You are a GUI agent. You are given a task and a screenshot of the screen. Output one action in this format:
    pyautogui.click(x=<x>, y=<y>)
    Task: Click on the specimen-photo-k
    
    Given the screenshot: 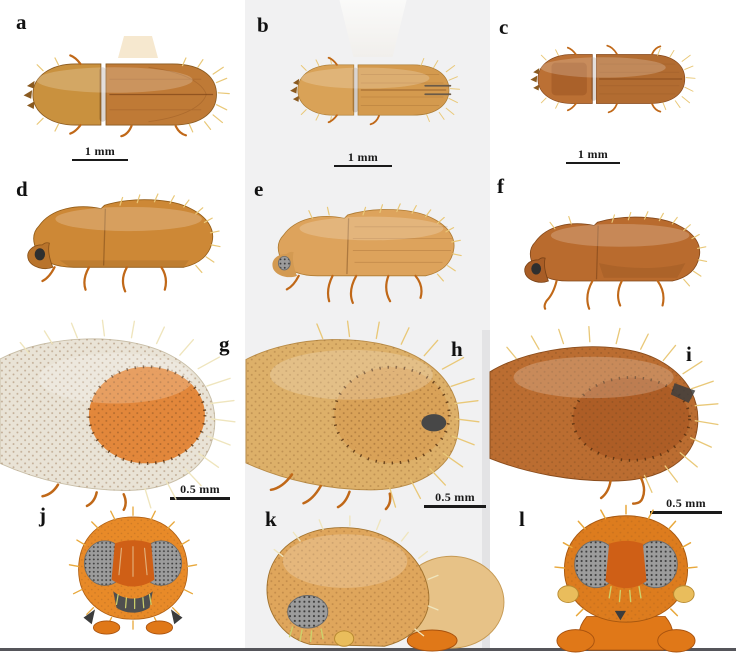 What is the action you would take?
    pyautogui.click(x=376, y=583)
    